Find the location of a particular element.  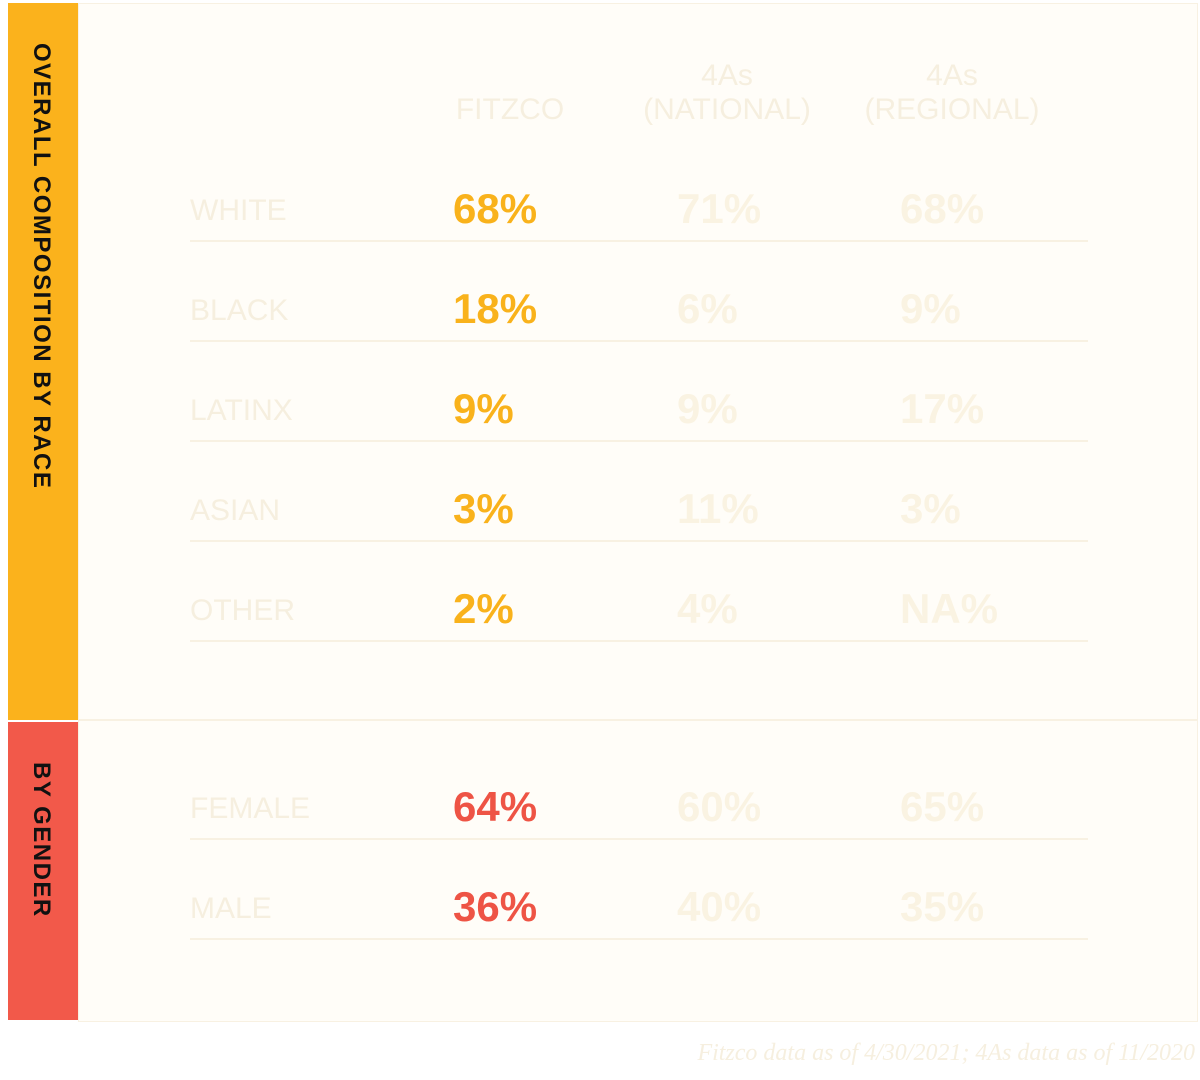

row-label: BLACK is located at coordinates (239, 310).